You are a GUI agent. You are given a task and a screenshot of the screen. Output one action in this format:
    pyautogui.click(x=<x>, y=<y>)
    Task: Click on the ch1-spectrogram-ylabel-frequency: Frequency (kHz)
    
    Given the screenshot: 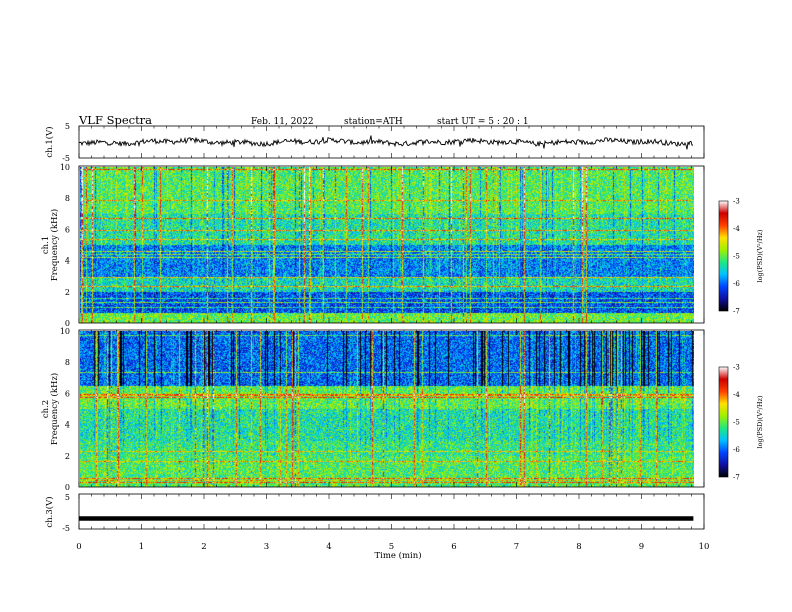 What is the action you would take?
    pyautogui.click(x=54, y=245)
    